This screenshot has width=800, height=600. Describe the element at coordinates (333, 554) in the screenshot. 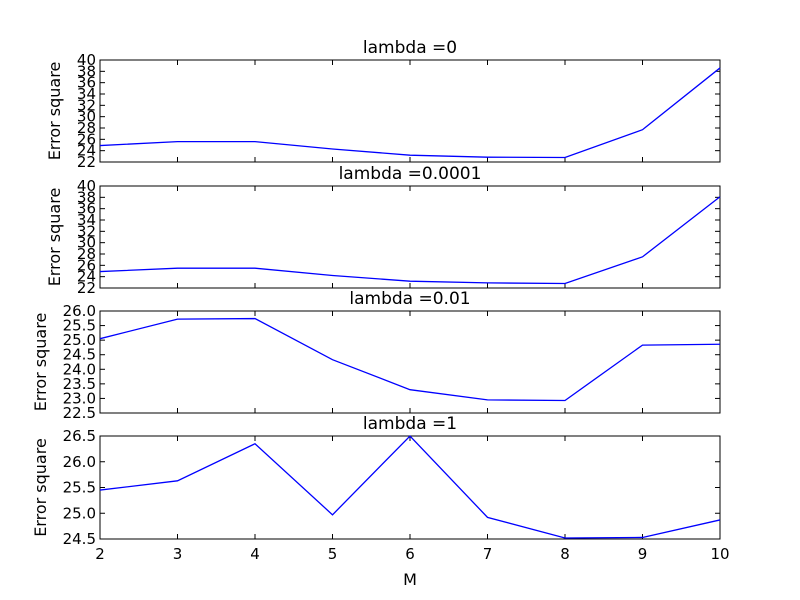

I see `x-tick-label: 5` at that location.